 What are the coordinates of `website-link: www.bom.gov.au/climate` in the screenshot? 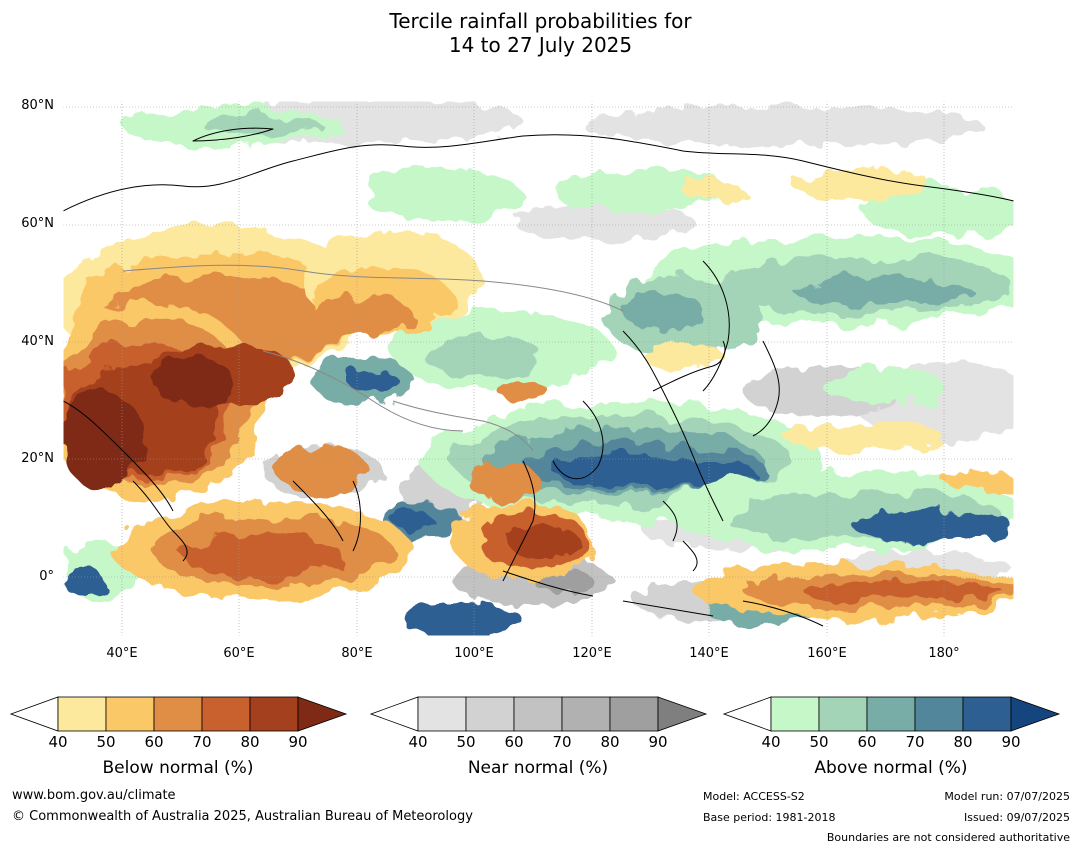 It's located at (94, 795).